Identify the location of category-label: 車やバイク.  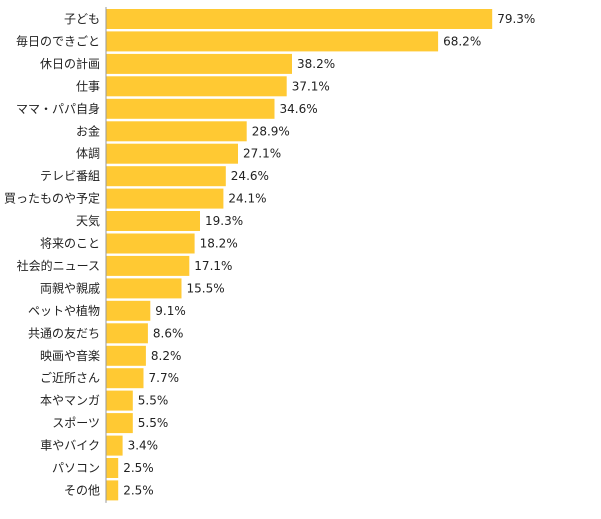
(70, 446).